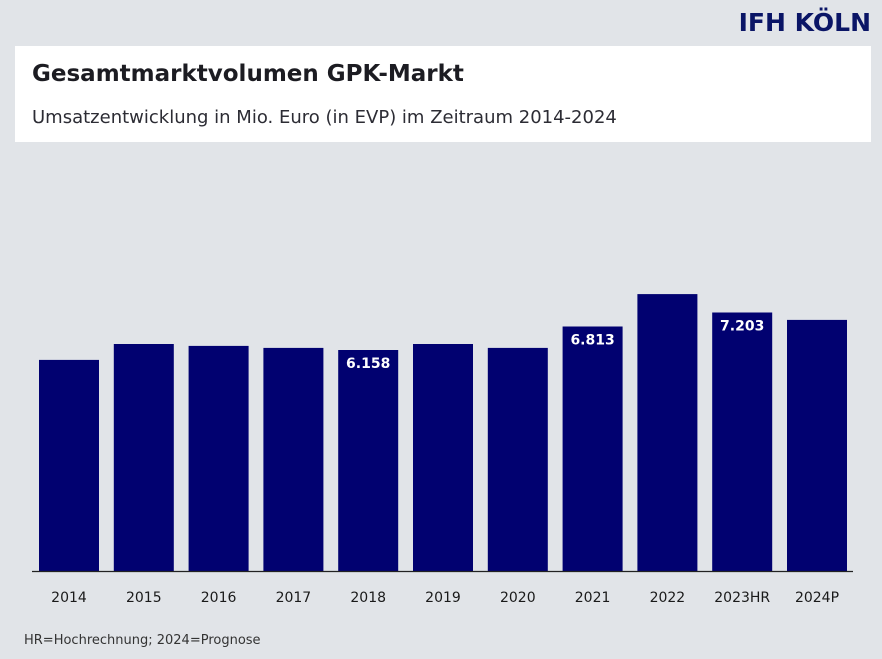 This screenshot has width=882, height=659. I want to click on x-tick-label-2023HR: 2023HR, so click(742, 598).